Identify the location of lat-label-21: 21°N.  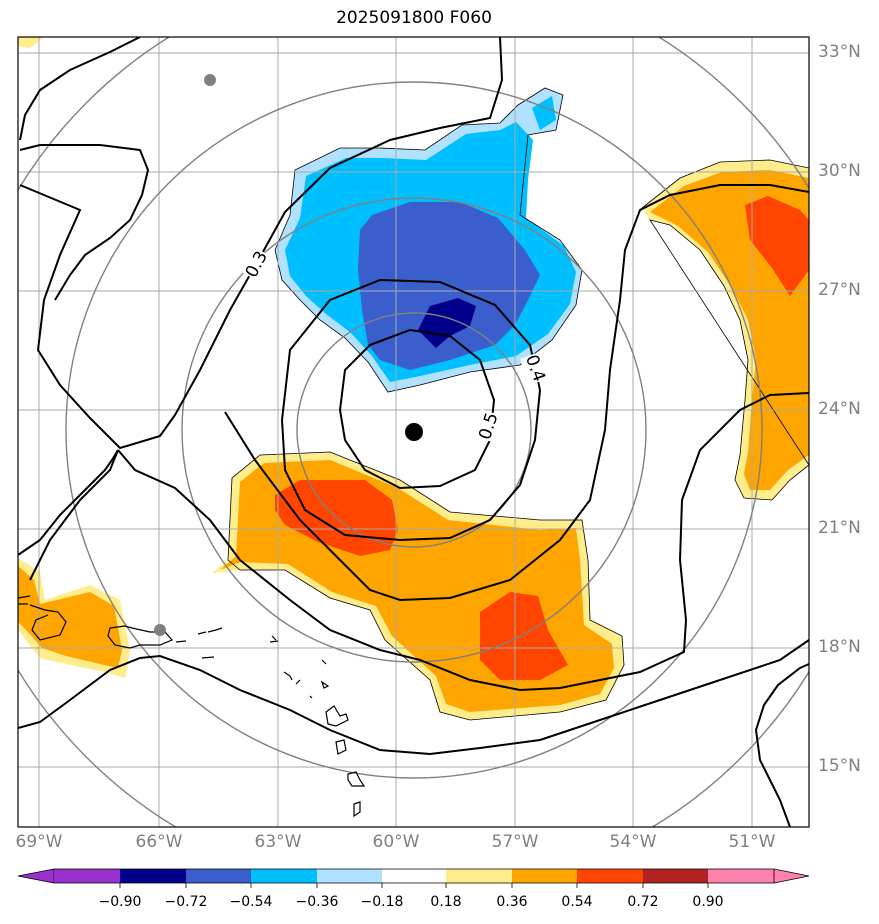
(839, 528).